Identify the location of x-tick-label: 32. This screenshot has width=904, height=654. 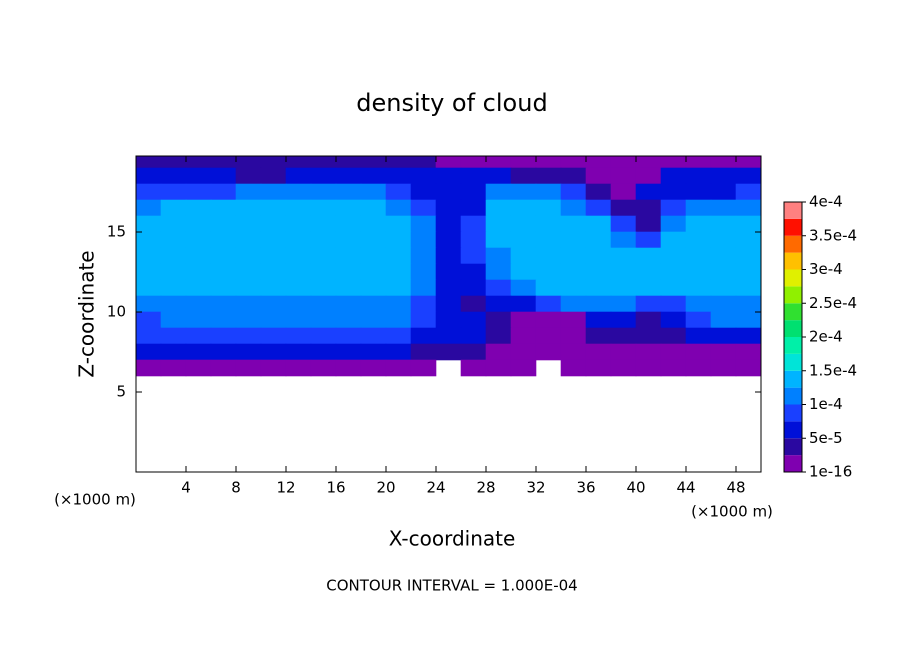
(535, 488).